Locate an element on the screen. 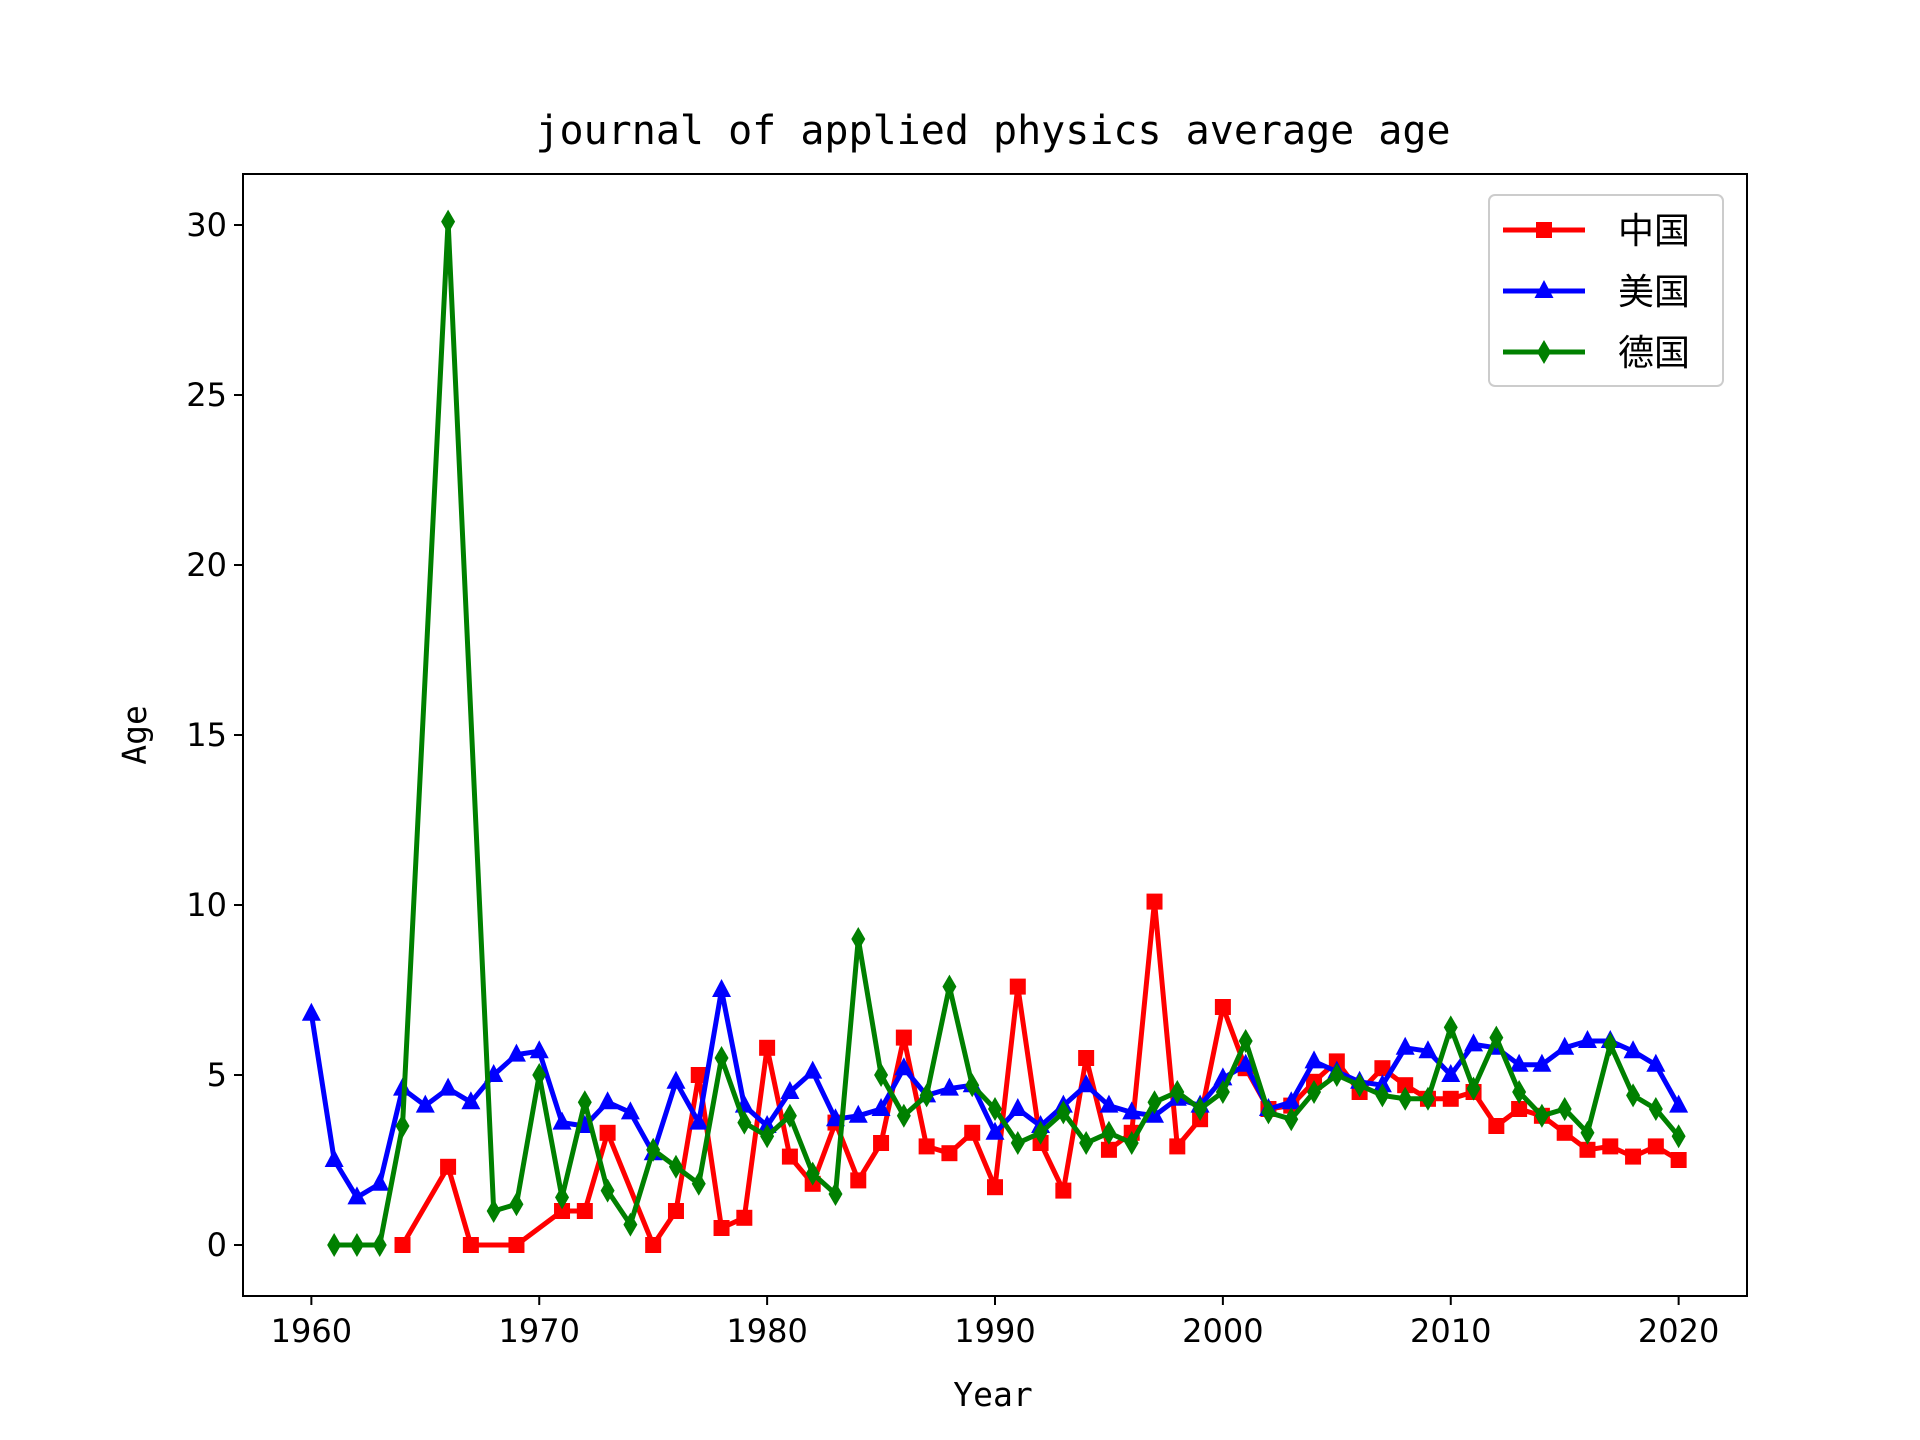  y-tick-label: 15 is located at coordinates (206, 735).